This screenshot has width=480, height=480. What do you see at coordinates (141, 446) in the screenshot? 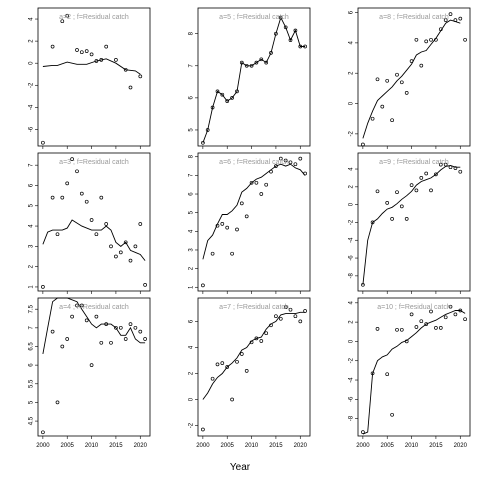
I see `x-tick-label: 2020` at bounding box center [141, 446].